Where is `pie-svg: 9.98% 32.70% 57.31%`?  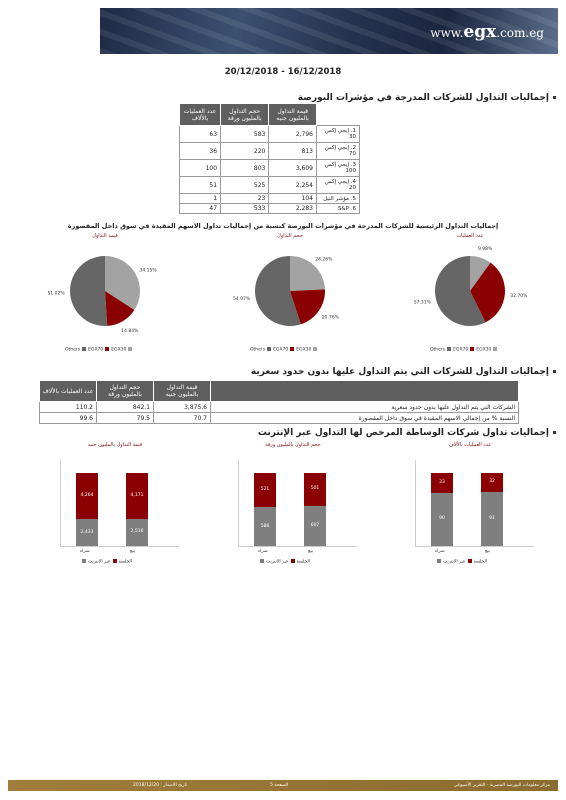
pie-svg: 9.98% 32.70% 57.31% is located at coordinates (471, 286).